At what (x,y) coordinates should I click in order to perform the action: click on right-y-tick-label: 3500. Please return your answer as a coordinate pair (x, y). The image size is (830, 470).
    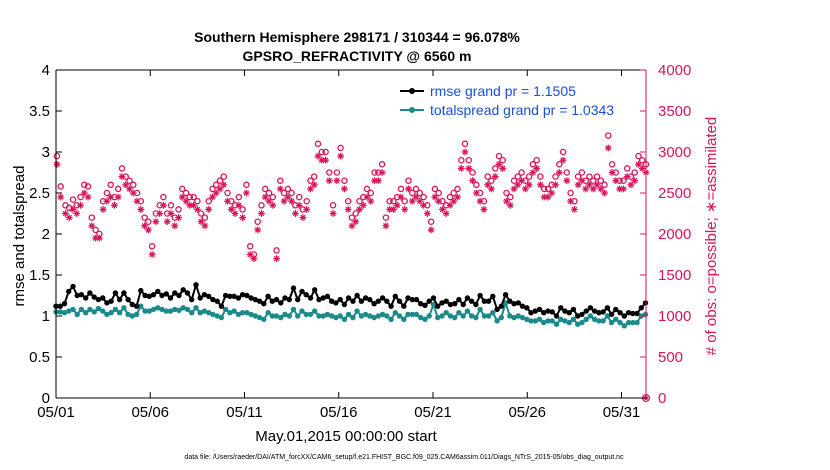
    Looking at the image, I should click on (674, 111).